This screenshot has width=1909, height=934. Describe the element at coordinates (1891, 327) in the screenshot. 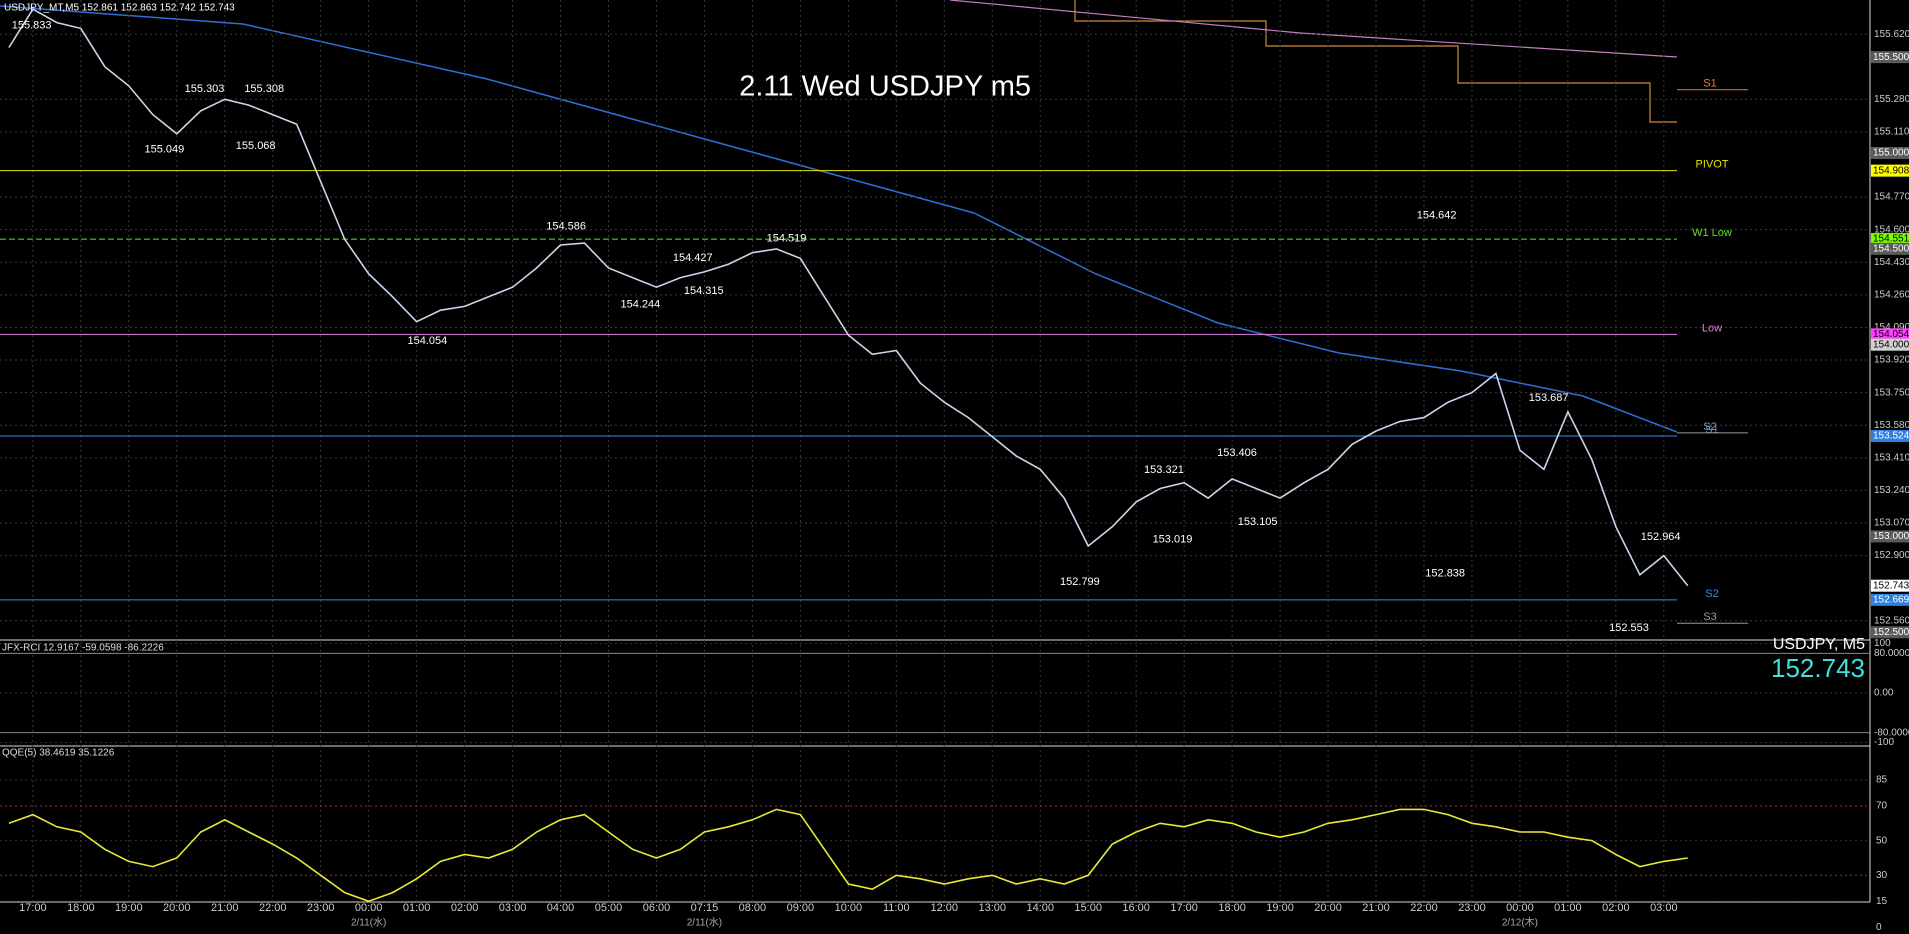

I see `y-tick-label: 154.090` at that location.